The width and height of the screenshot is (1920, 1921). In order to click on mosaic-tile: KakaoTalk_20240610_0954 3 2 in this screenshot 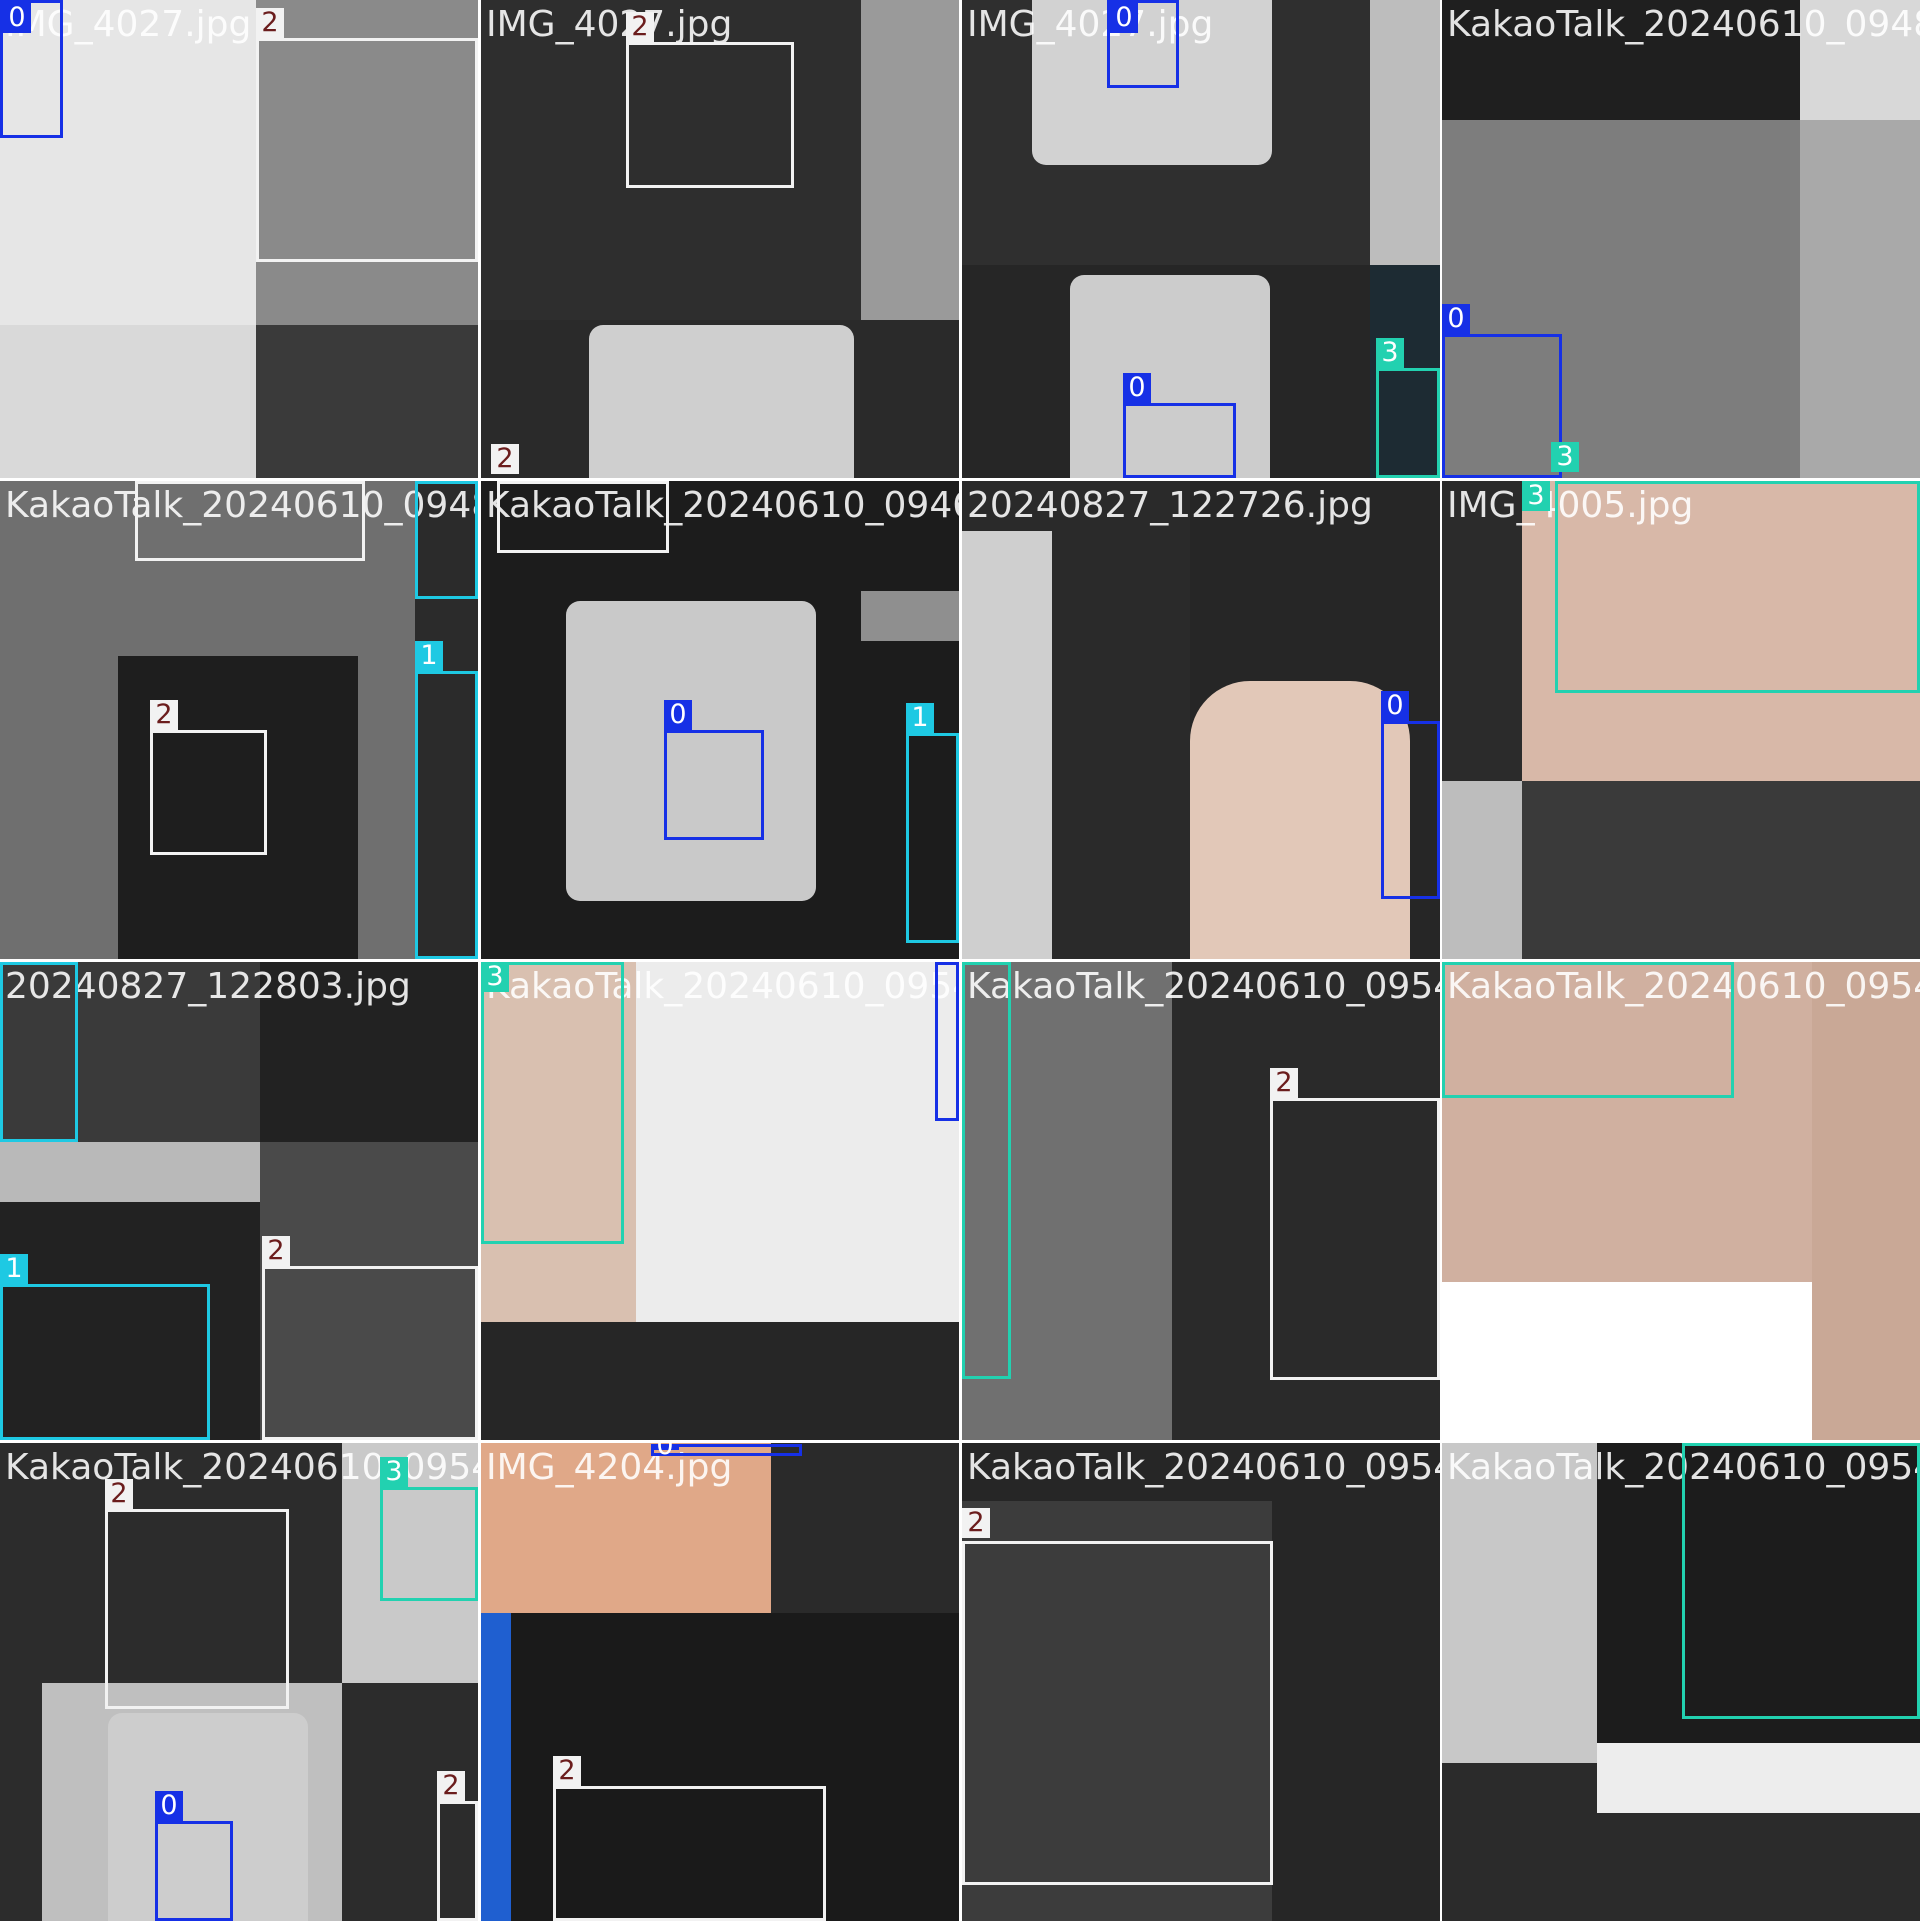, I will do `click(1201, 1201)`.